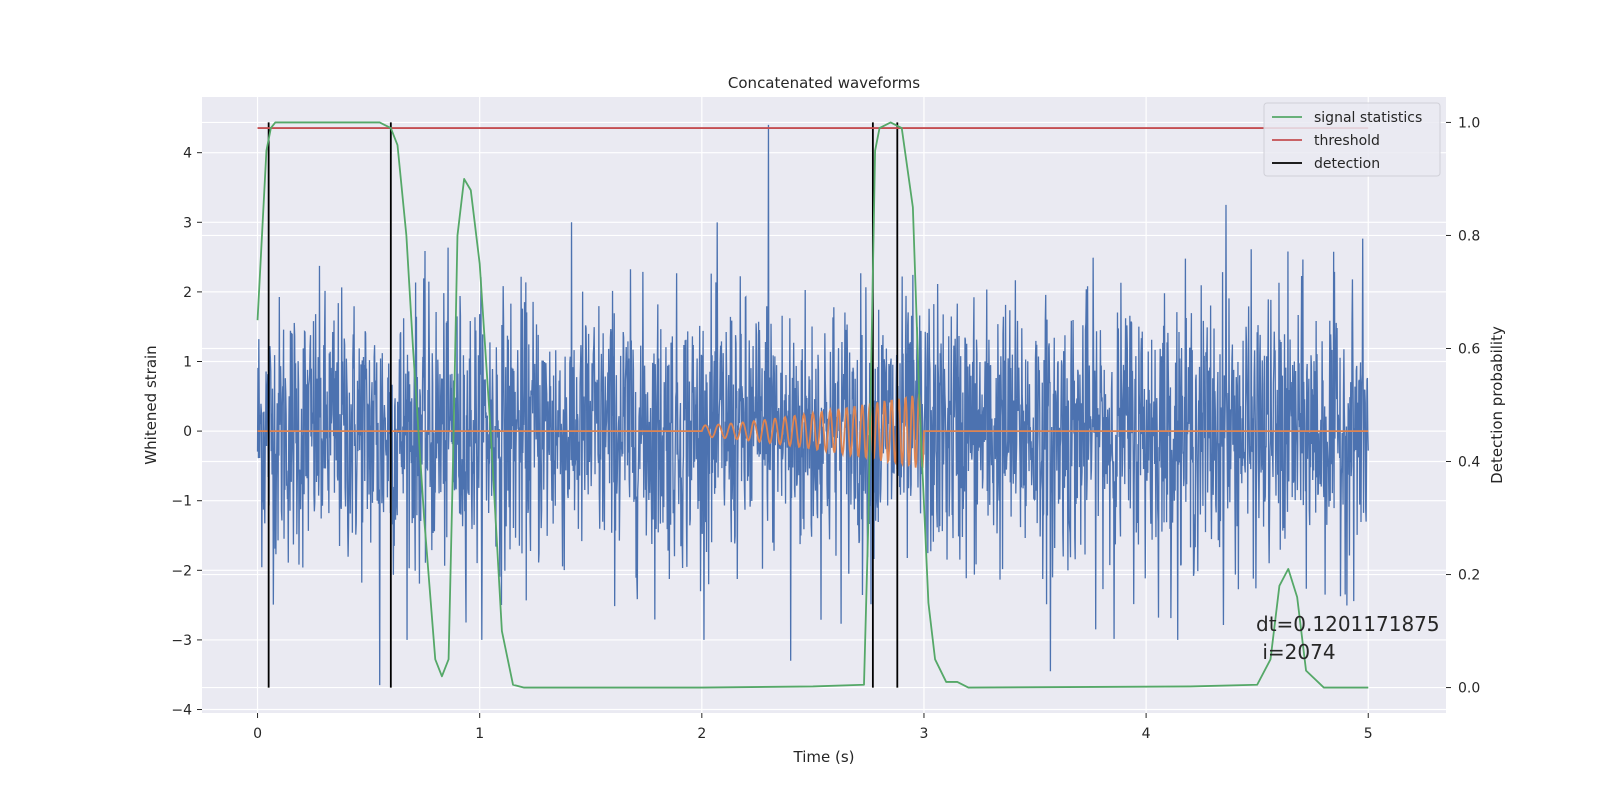 The image size is (1600, 800). What do you see at coordinates (1469, 463) in the screenshot?
I see `y-right-tick-label: 0.4` at bounding box center [1469, 463].